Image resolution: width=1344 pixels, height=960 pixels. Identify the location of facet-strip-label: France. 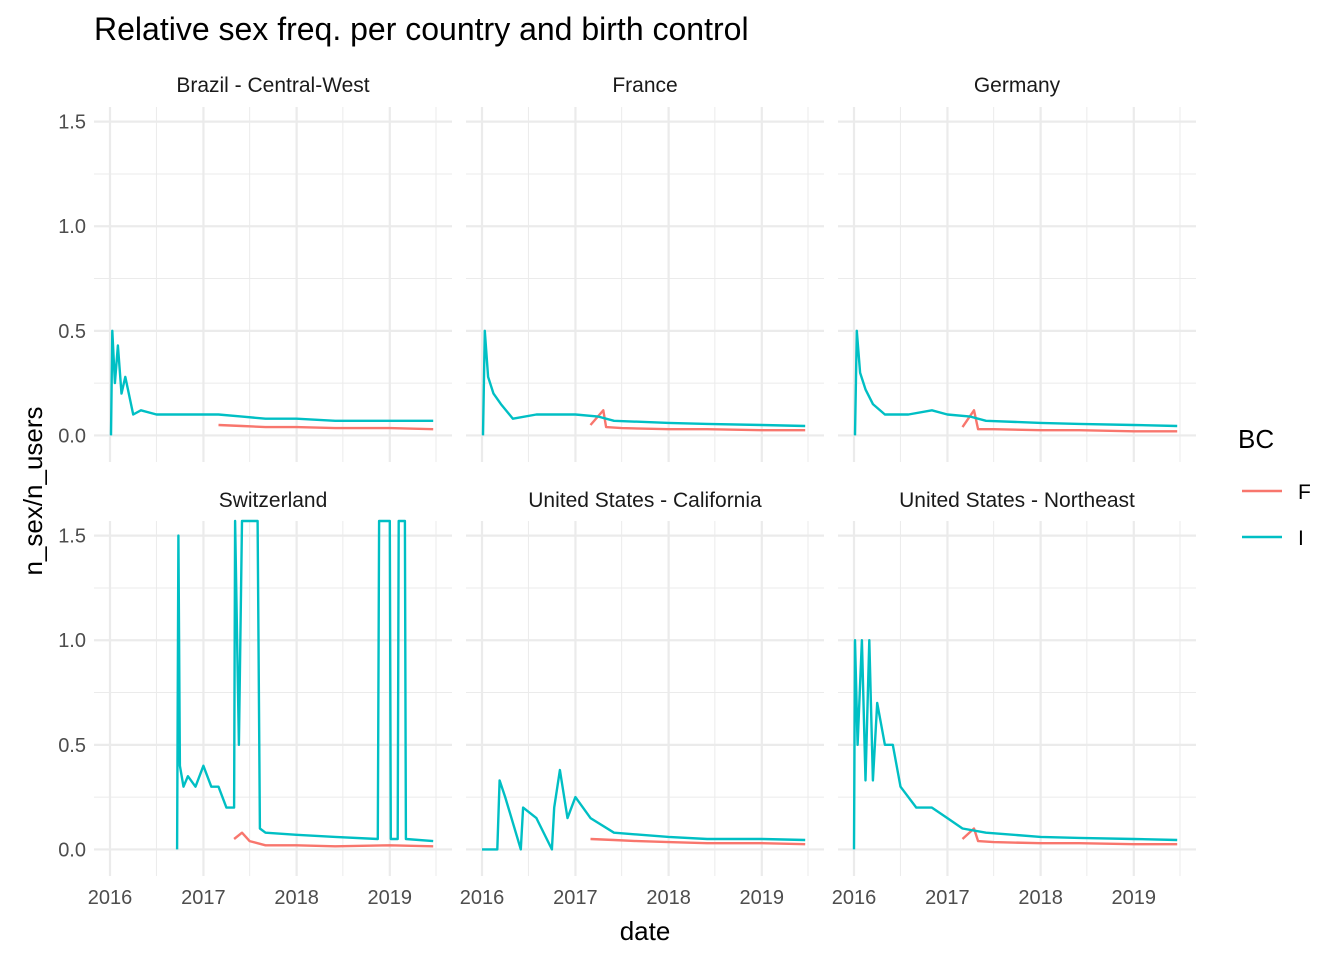
(644, 85).